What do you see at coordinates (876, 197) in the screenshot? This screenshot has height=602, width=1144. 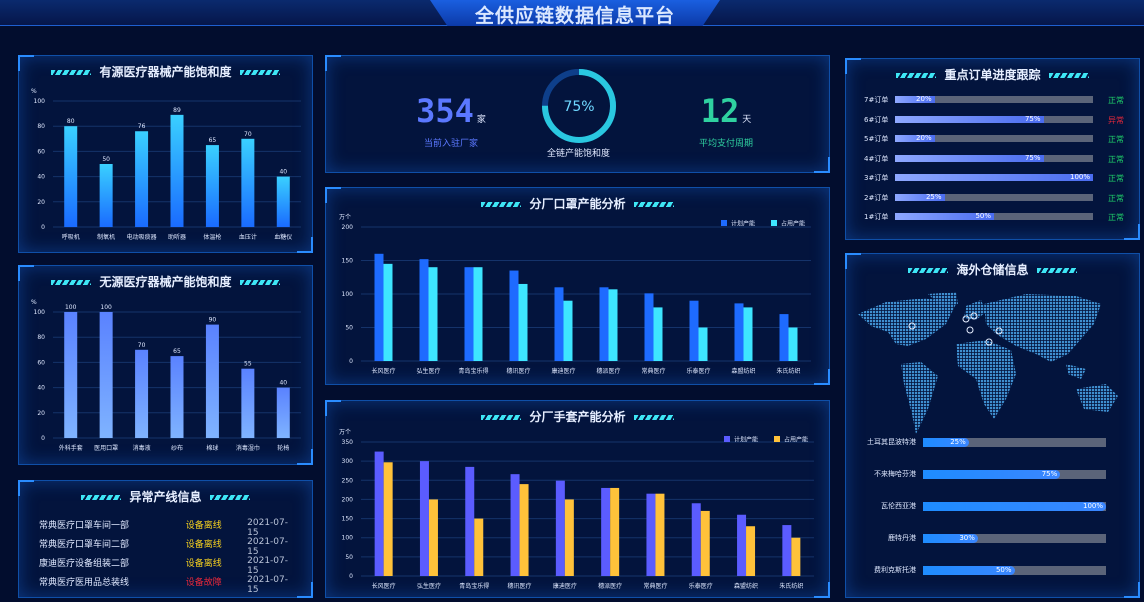 I see `order-name: 2#订单` at bounding box center [876, 197].